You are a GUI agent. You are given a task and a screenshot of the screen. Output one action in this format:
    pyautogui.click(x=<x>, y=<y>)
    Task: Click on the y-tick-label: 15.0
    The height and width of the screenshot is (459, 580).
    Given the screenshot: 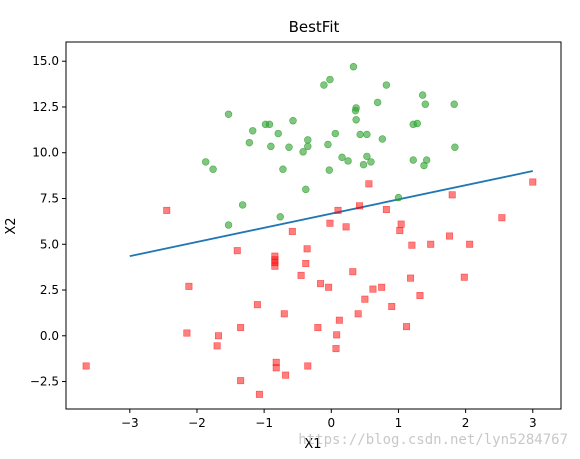 What is the action you would take?
    pyautogui.click(x=45, y=61)
    